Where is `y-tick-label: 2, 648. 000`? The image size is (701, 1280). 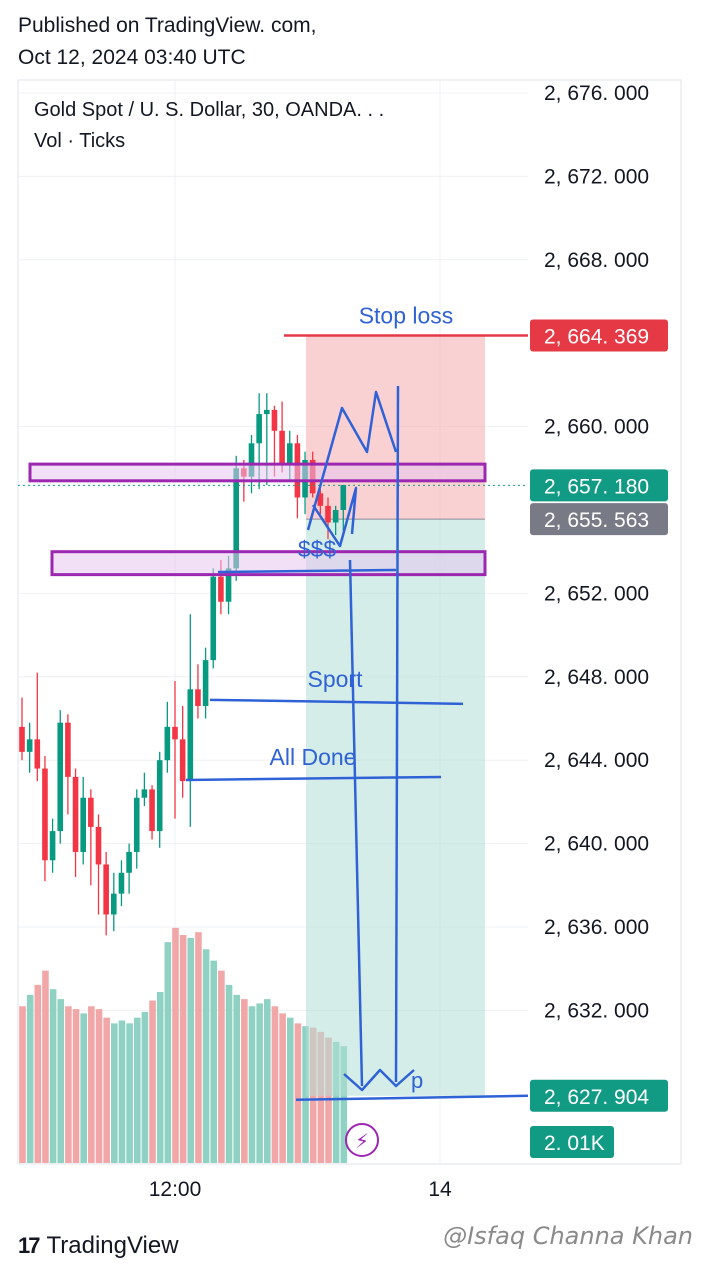 y-tick-label: 2, 648. 000 is located at coordinates (596, 677).